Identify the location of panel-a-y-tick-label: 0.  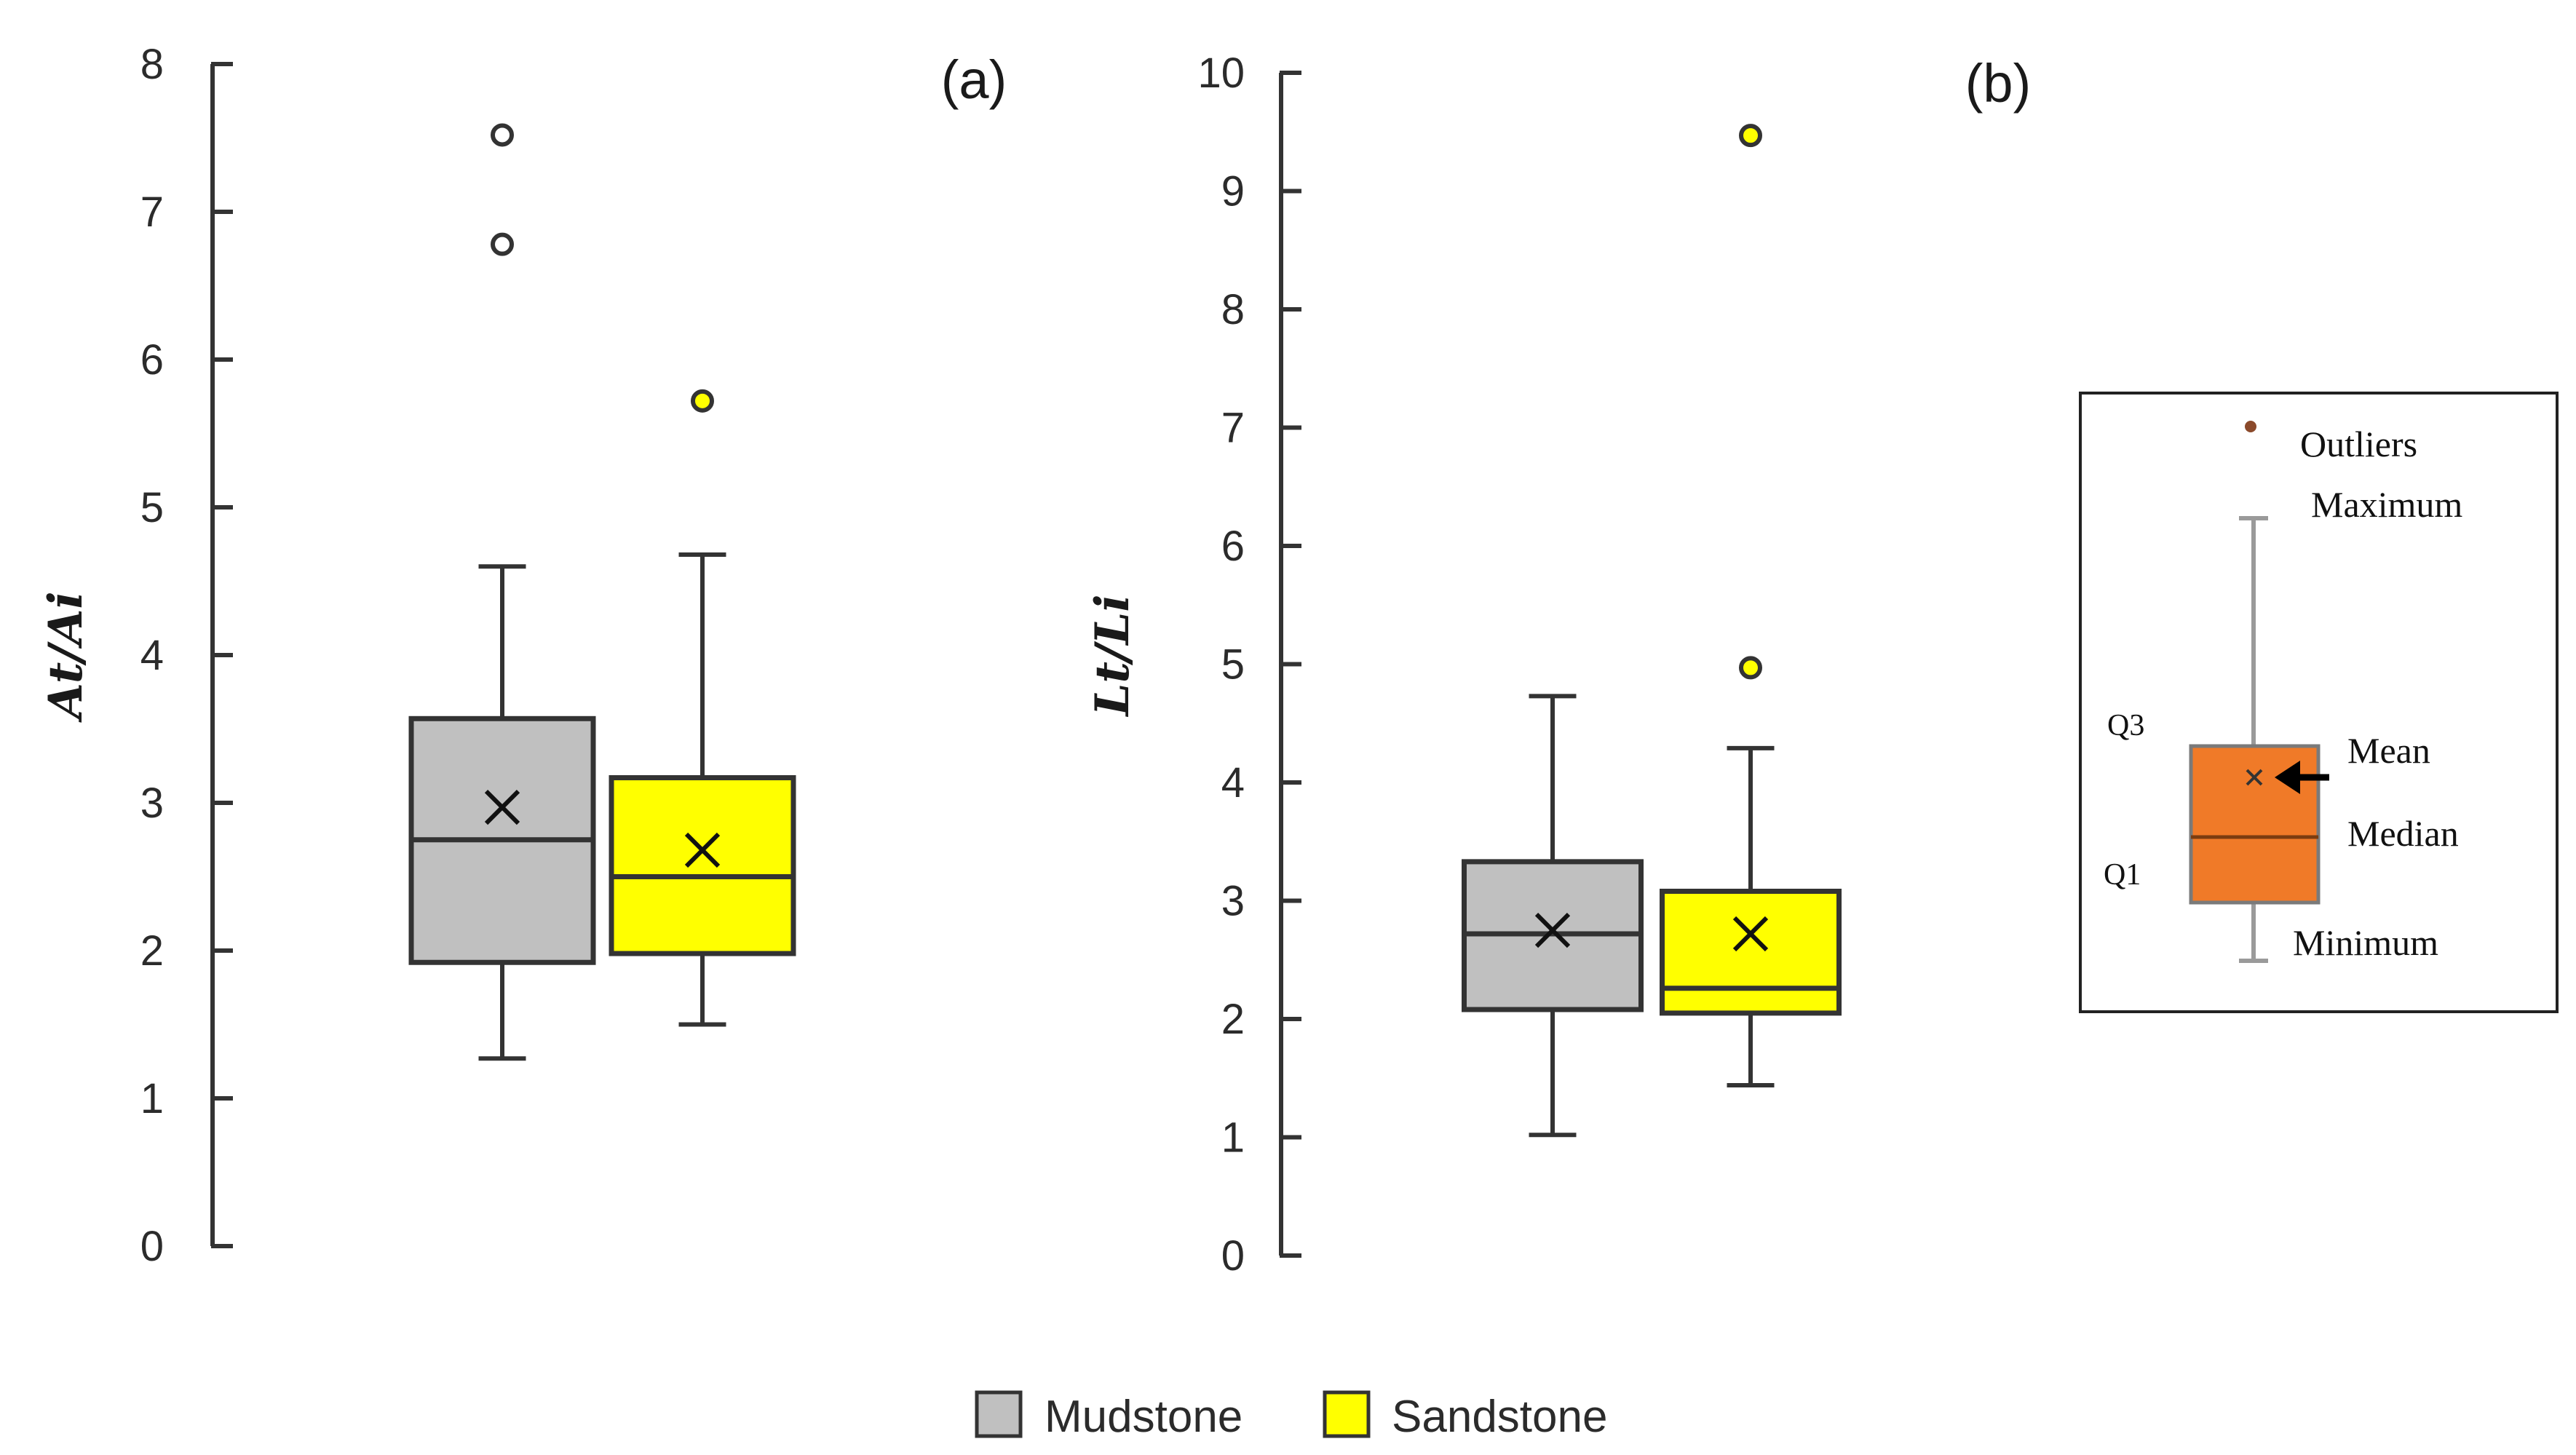
(152, 1246).